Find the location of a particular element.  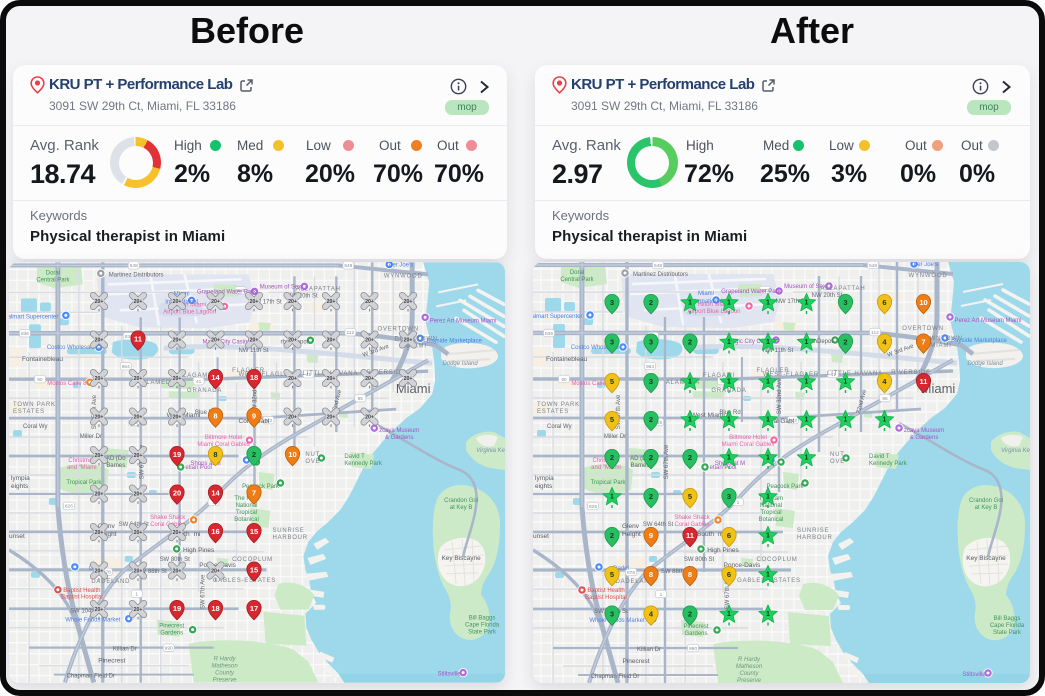

svg-text: 9 is located at coordinates (254, 415).